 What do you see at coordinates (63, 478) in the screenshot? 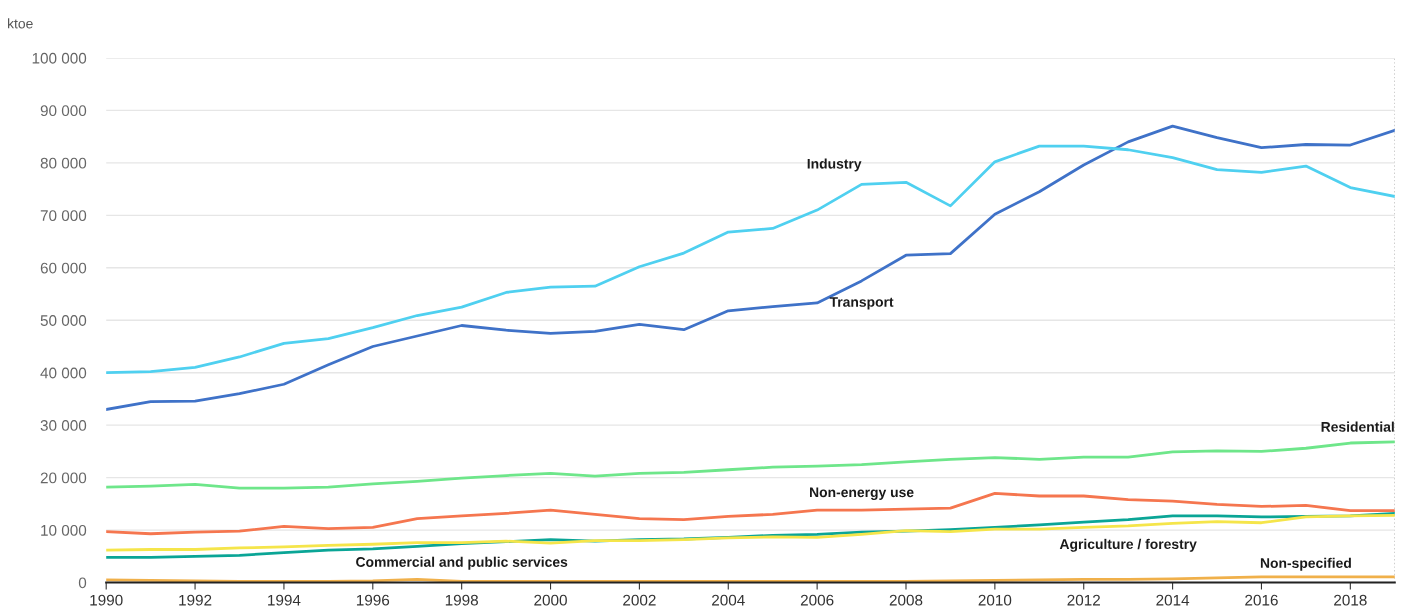
I see `y-tick-label: 20 000` at bounding box center [63, 478].